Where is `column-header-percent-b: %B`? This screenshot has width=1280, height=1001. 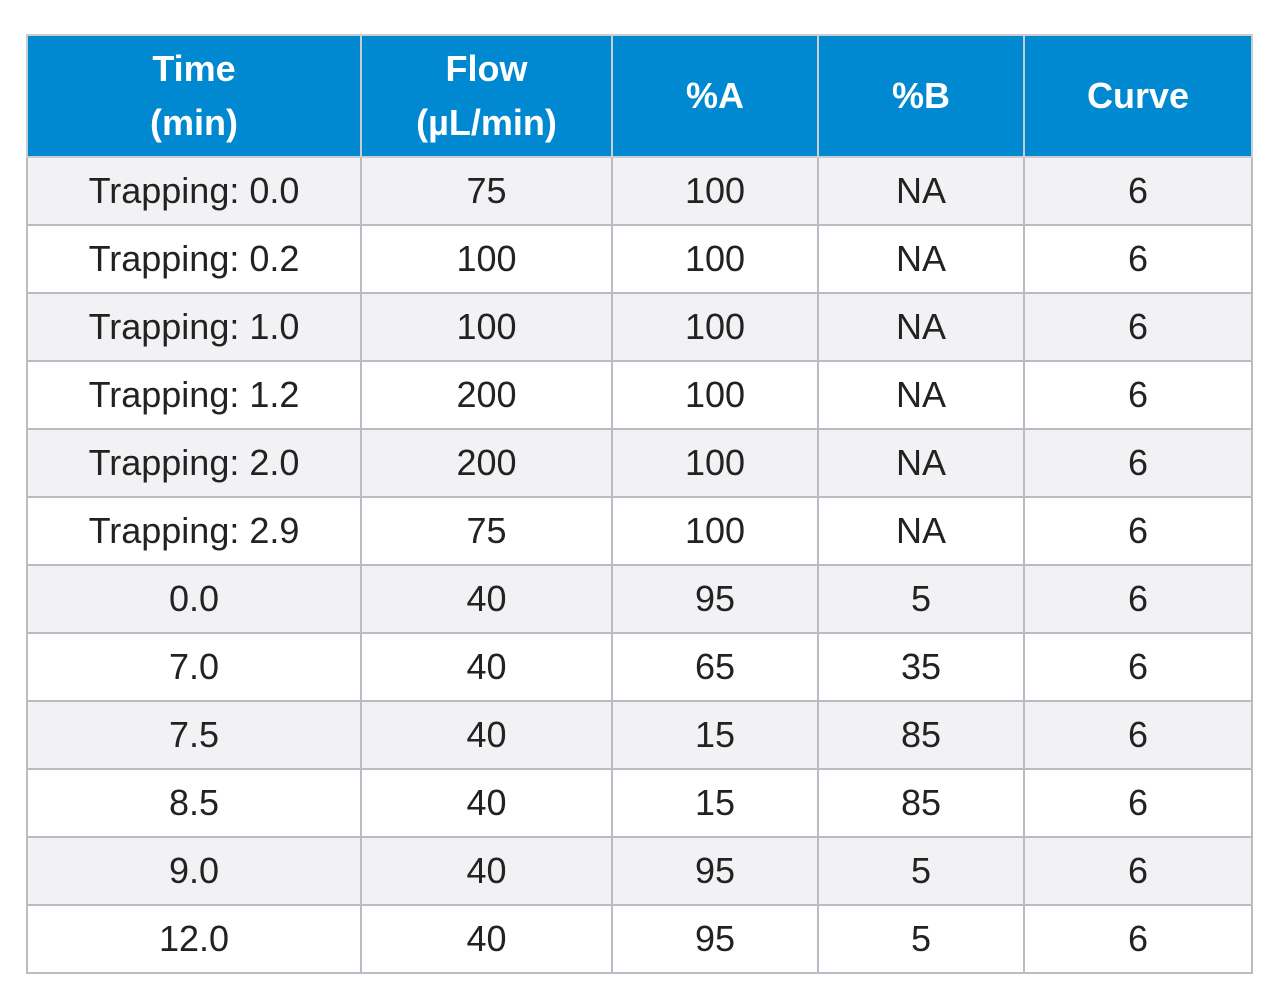 column-header-percent-b: %B is located at coordinates (921, 96).